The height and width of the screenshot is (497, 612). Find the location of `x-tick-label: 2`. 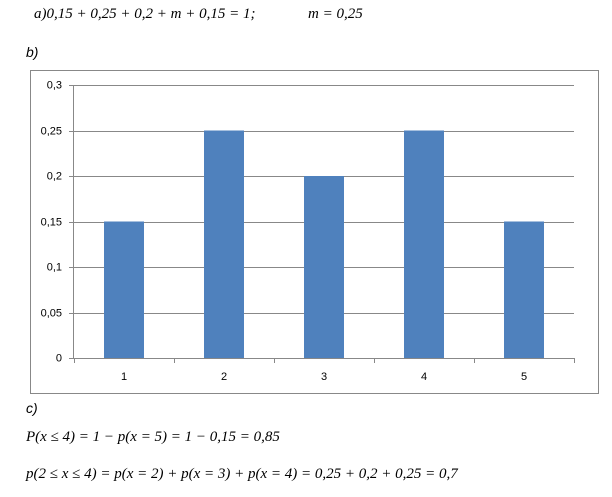

x-tick-label: 2 is located at coordinates (224, 377).